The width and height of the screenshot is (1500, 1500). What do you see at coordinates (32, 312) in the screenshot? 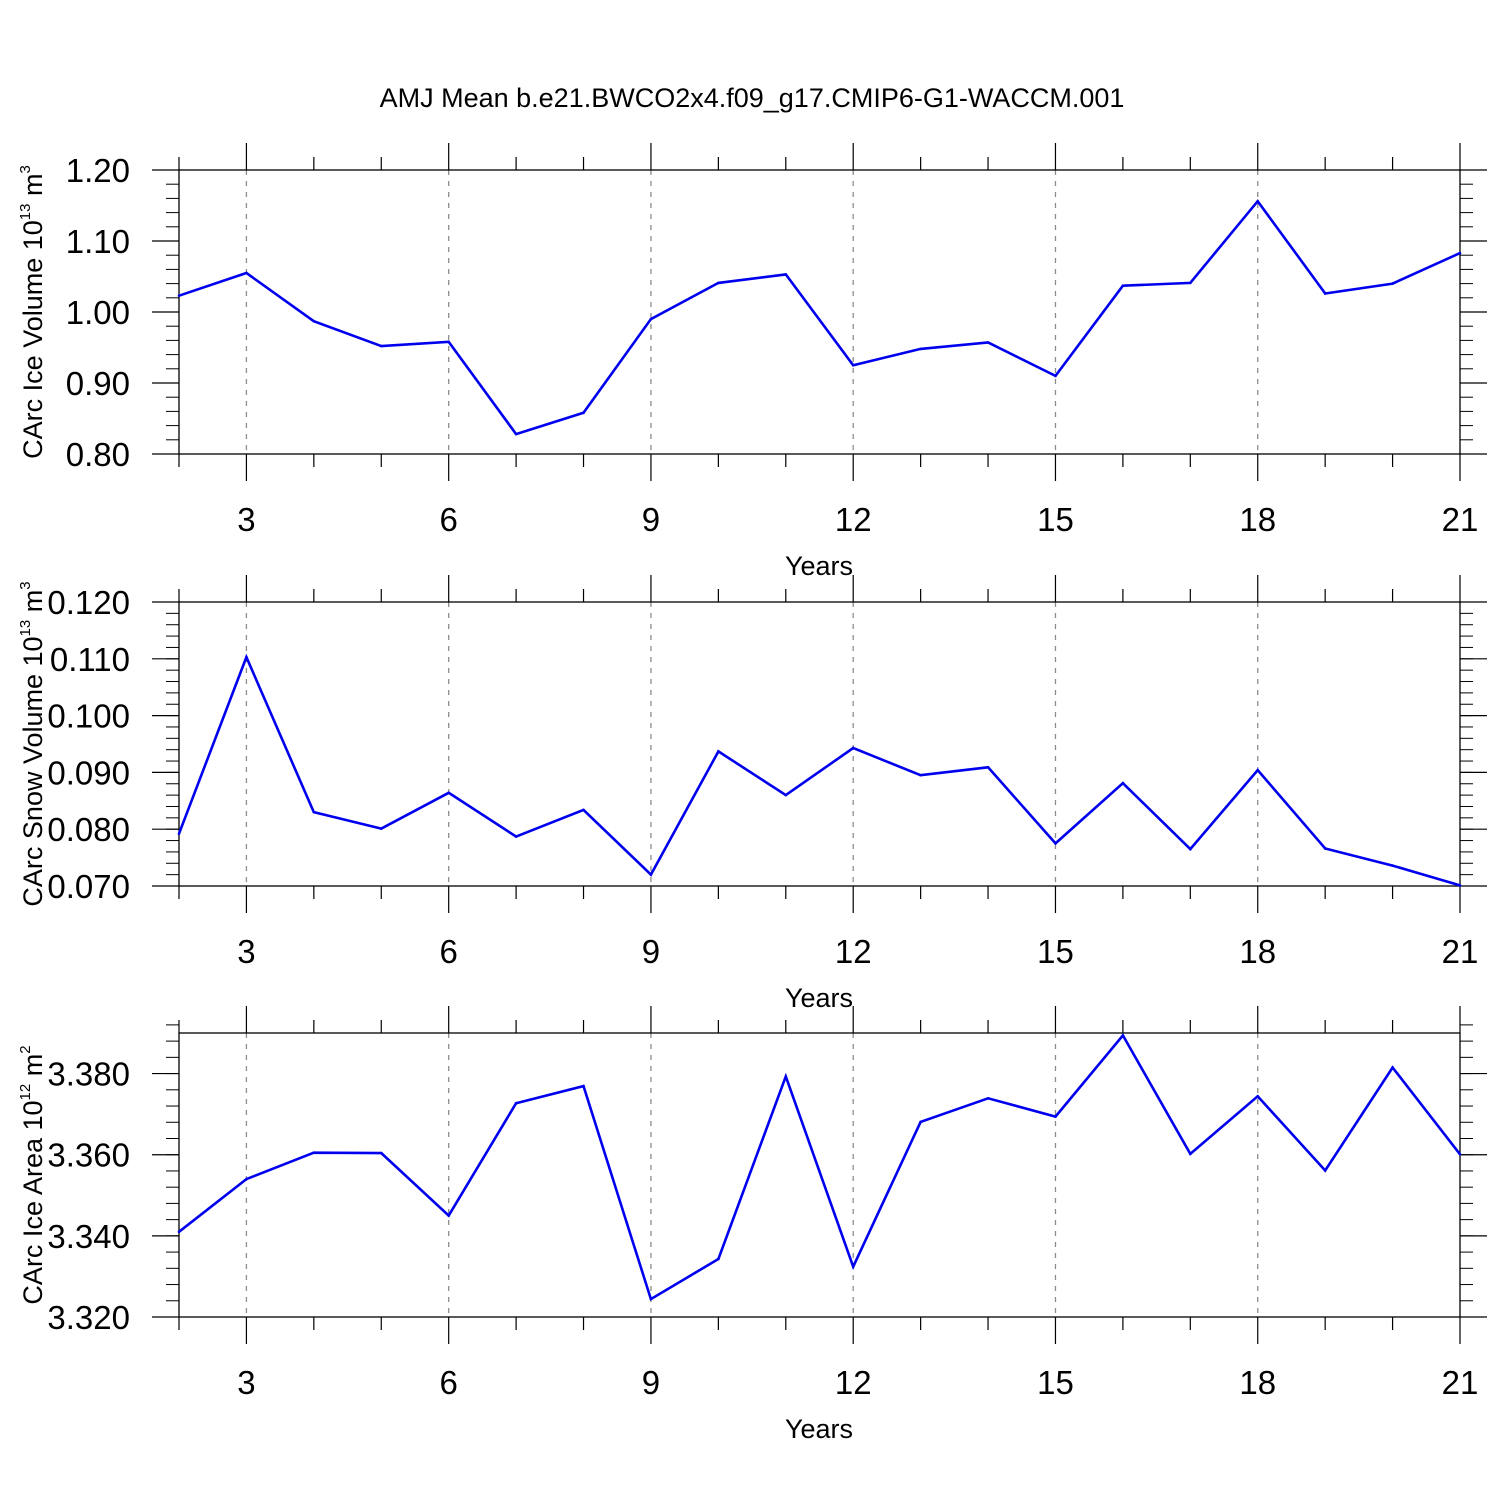
I see `y-axis-label: CArc Ice Volume 1013 m3` at bounding box center [32, 312].